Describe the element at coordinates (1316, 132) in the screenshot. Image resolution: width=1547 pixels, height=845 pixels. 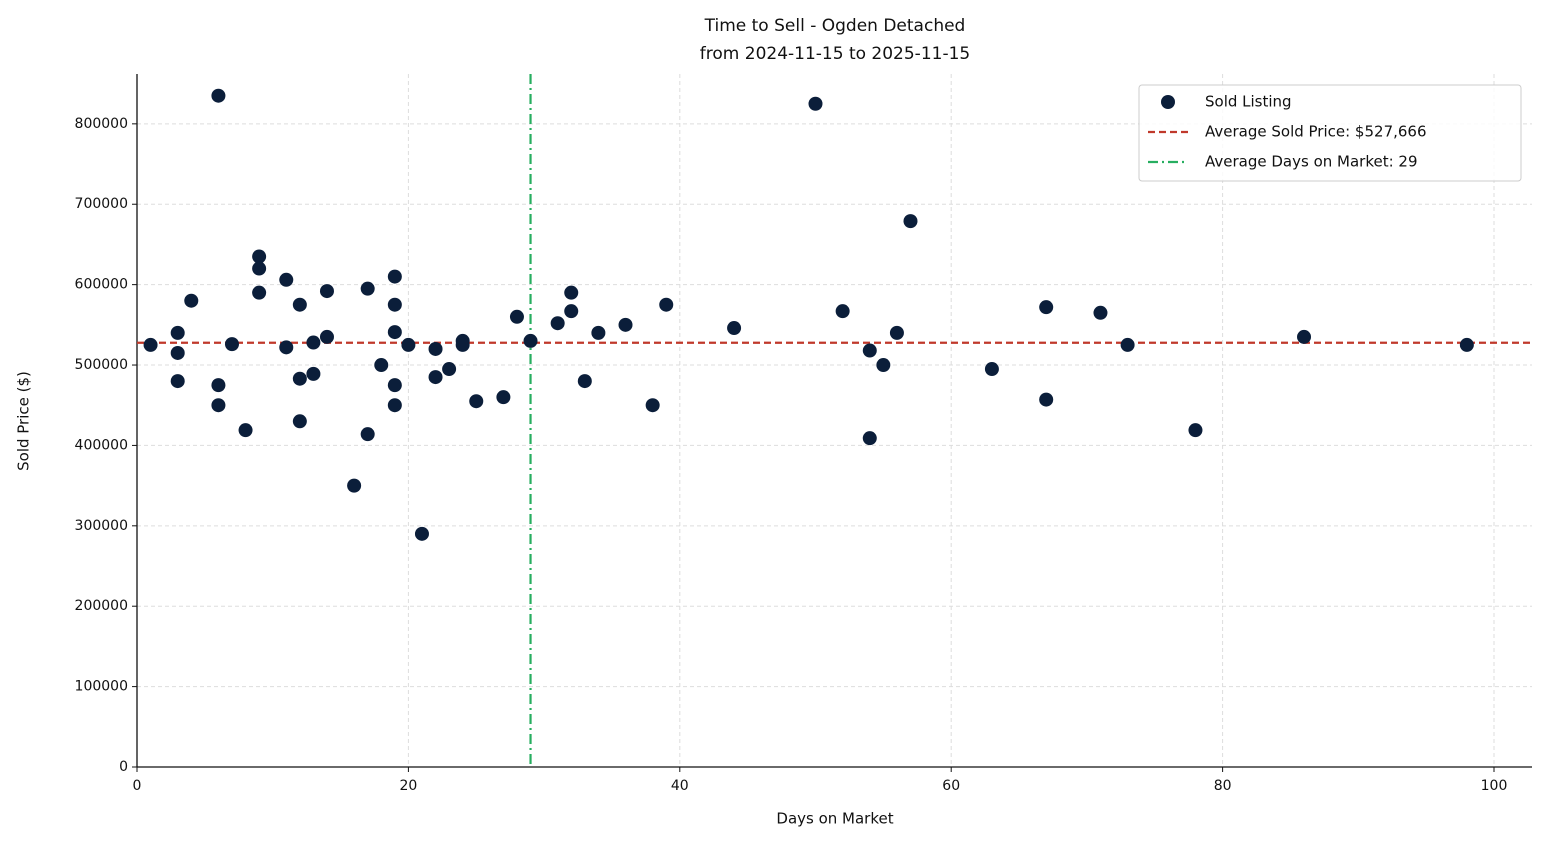
I see `legend-label: Average Sold Price: $527,666` at that location.